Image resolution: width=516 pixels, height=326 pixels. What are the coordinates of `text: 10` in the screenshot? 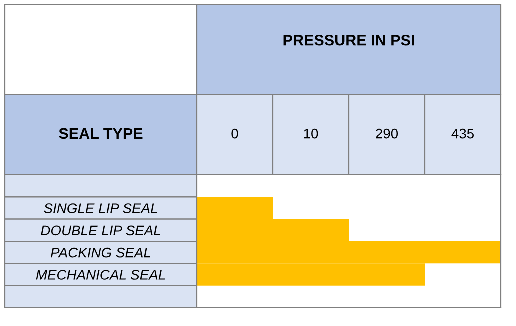 It's located at (311, 133).